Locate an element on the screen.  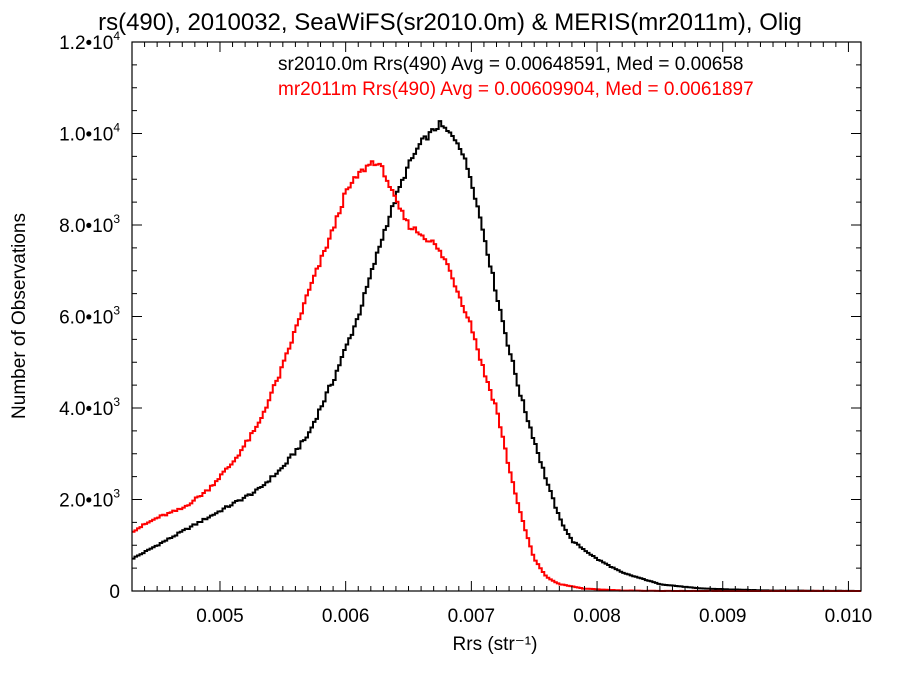
x-tick-label: 0.006 is located at coordinates (346, 616).